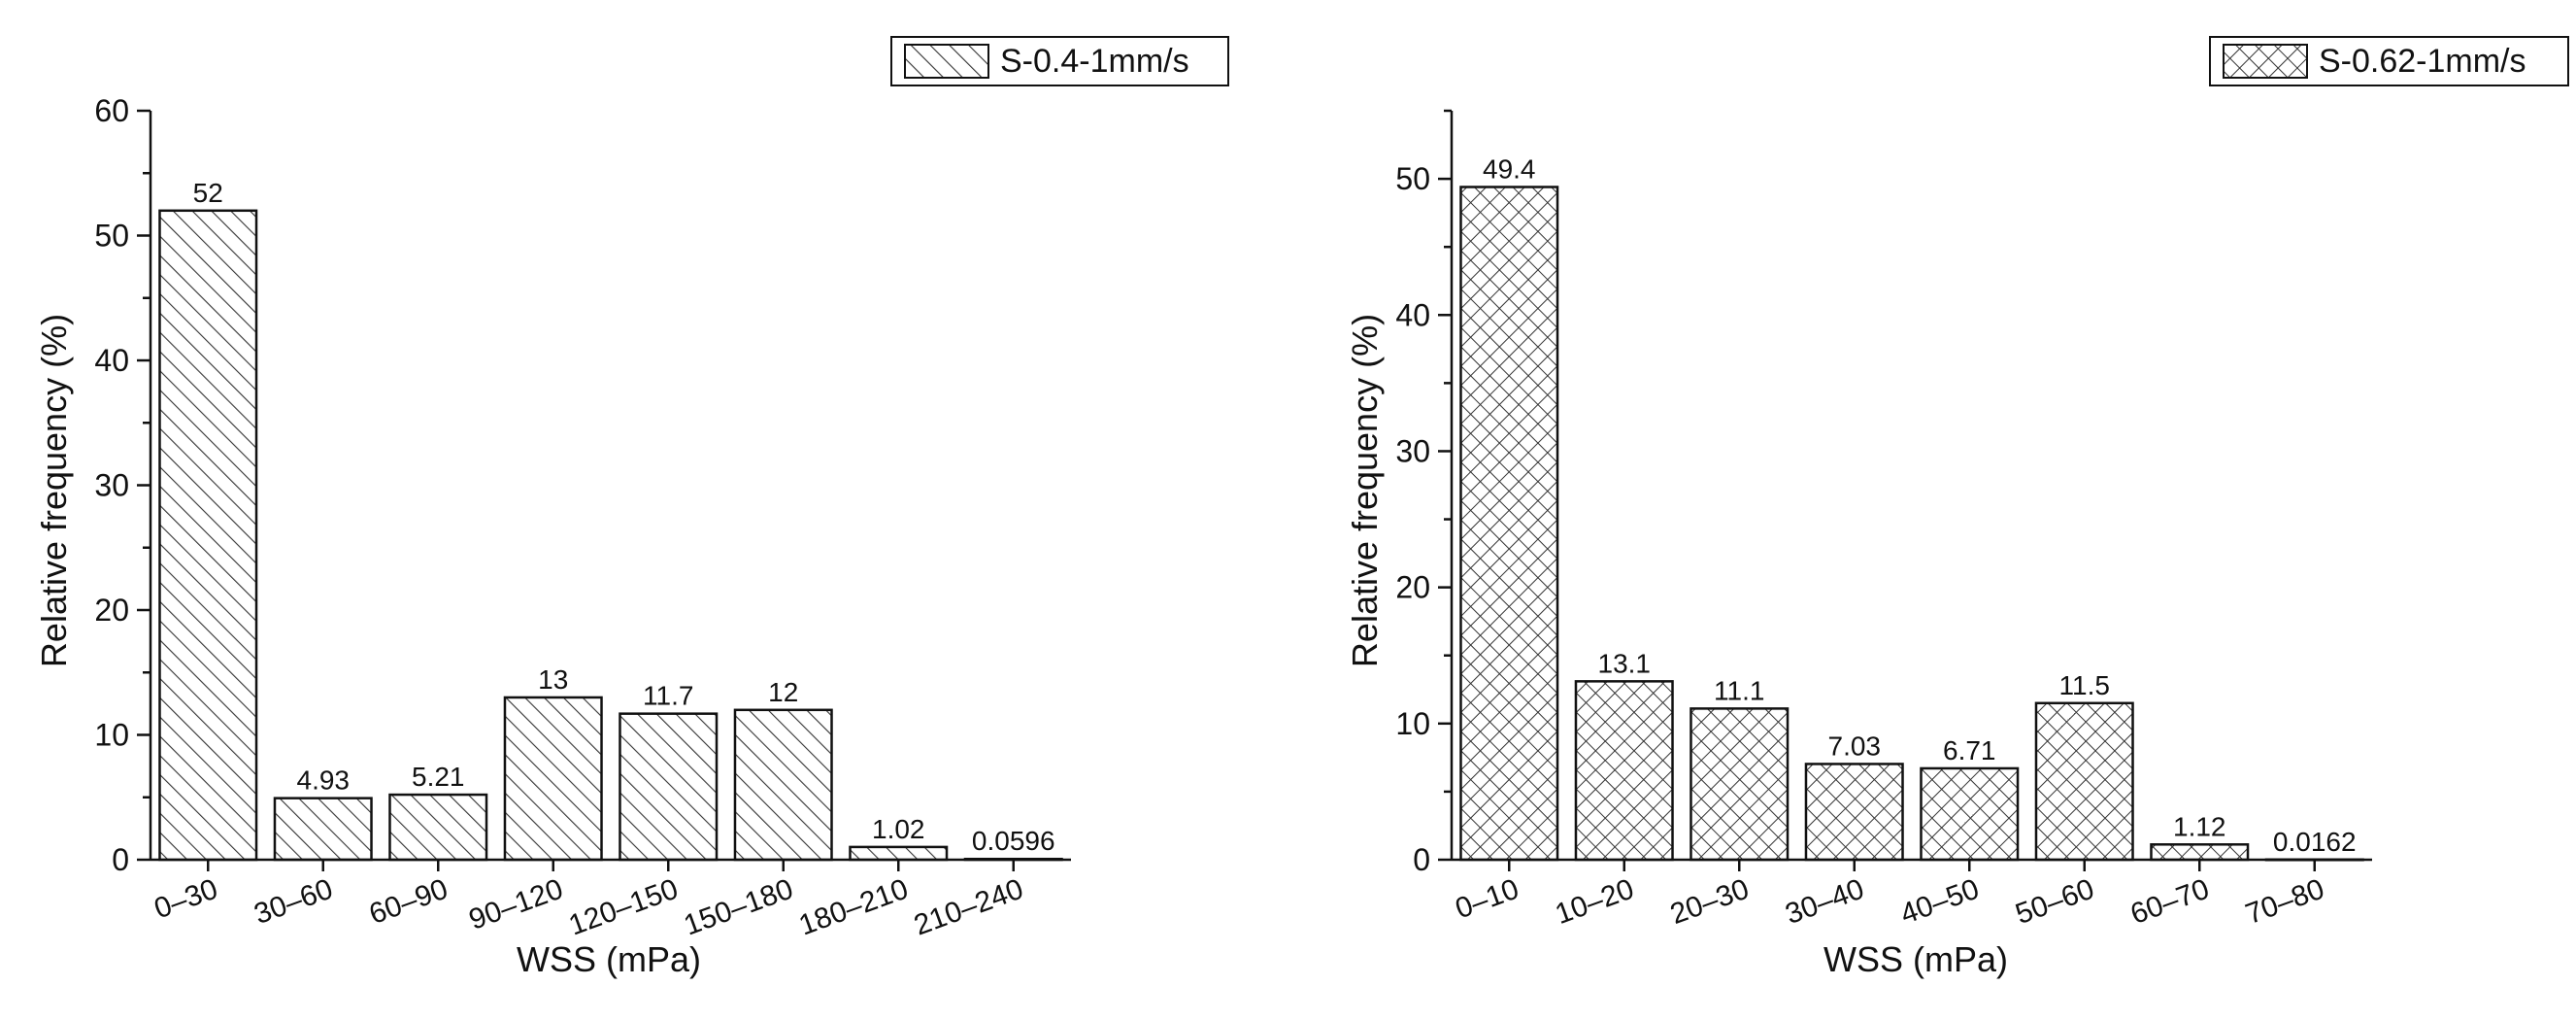 Image resolution: width=2576 pixels, height=1020 pixels. What do you see at coordinates (112, 110) in the screenshot?
I see `y-tick-label: 60` at bounding box center [112, 110].